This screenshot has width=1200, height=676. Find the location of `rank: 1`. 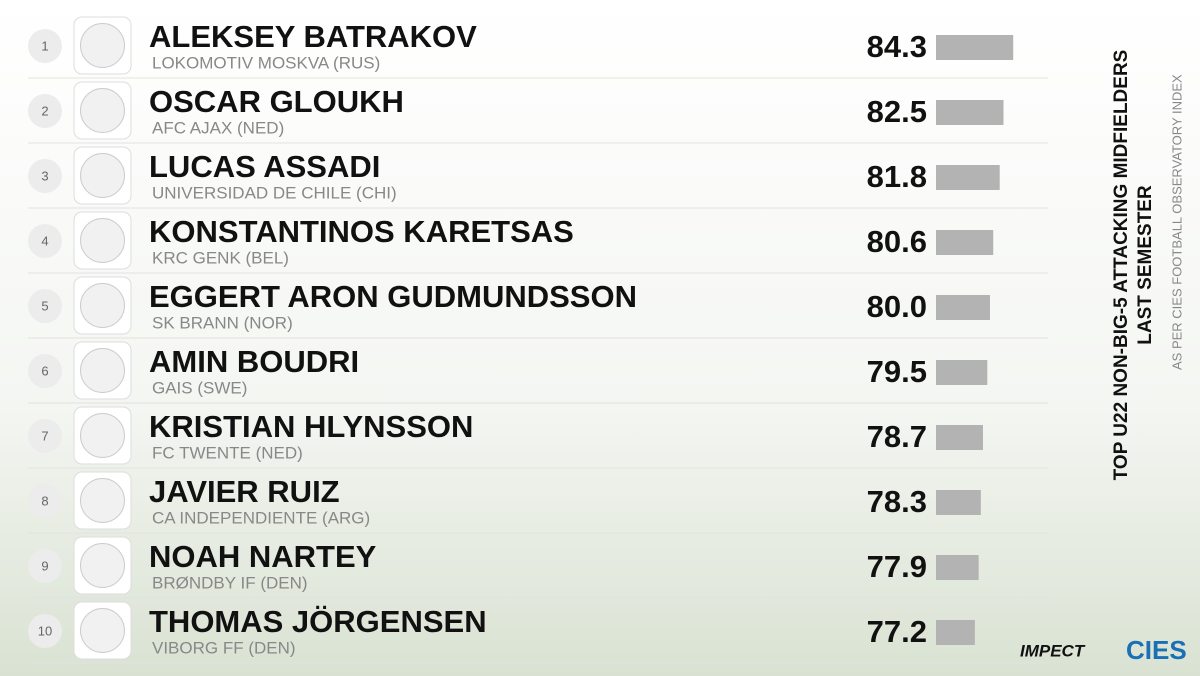

rank: 1 is located at coordinates (44, 45).